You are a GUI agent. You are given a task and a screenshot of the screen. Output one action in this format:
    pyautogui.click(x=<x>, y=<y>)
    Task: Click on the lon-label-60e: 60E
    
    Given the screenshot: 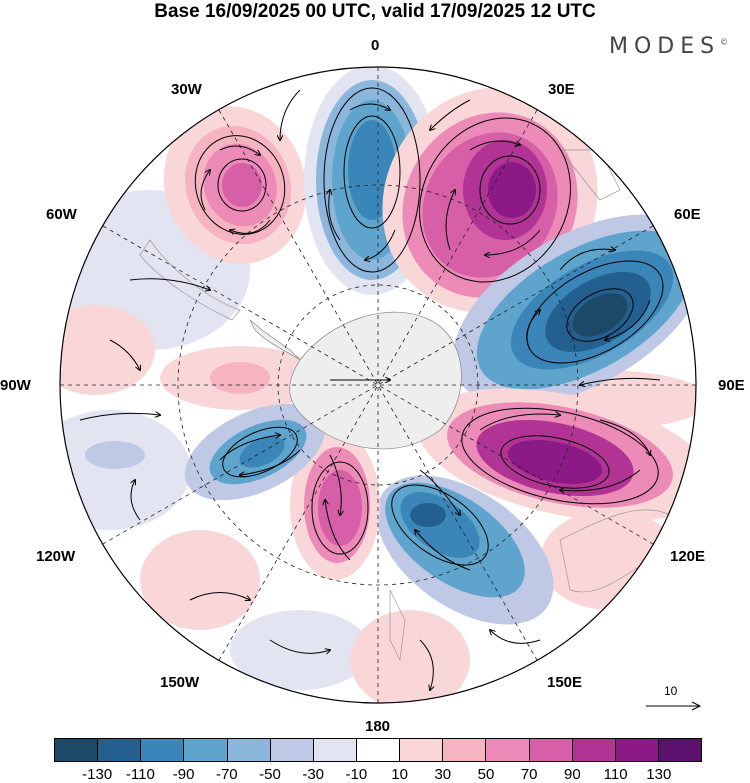 What is the action you would take?
    pyautogui.click(x=687, y=214)
    